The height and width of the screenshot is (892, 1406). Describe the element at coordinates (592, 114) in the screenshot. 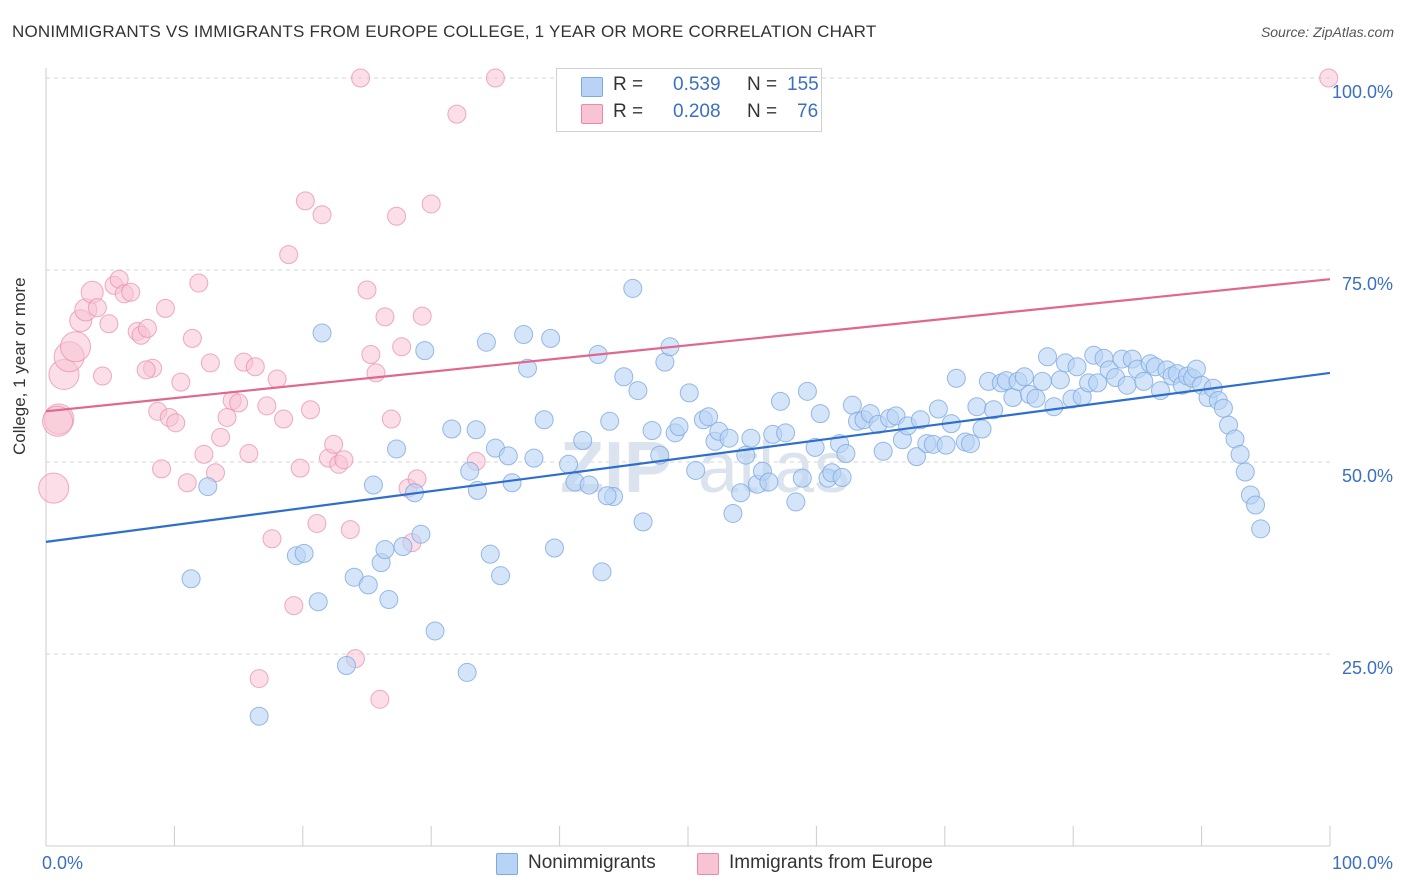

I see `pink-swatch` at that location.